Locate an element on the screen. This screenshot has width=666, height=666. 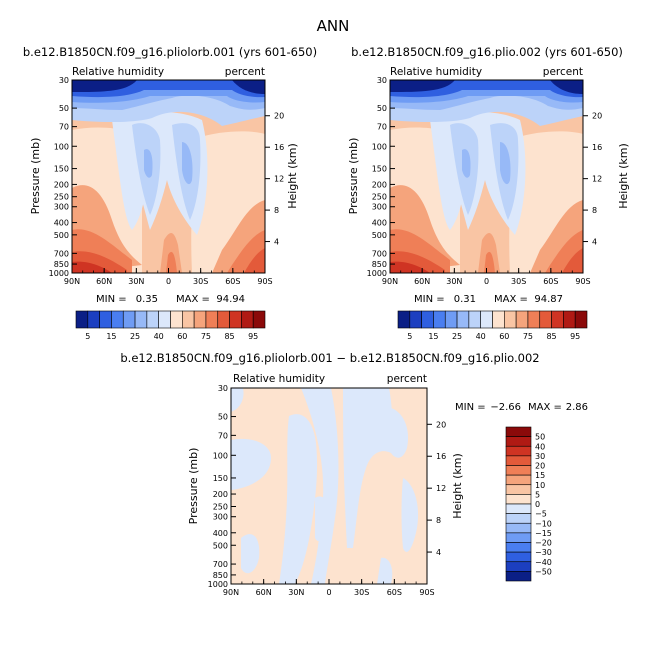
panel-b-x-tick-label: 30S is located at coordinates (518, 281).